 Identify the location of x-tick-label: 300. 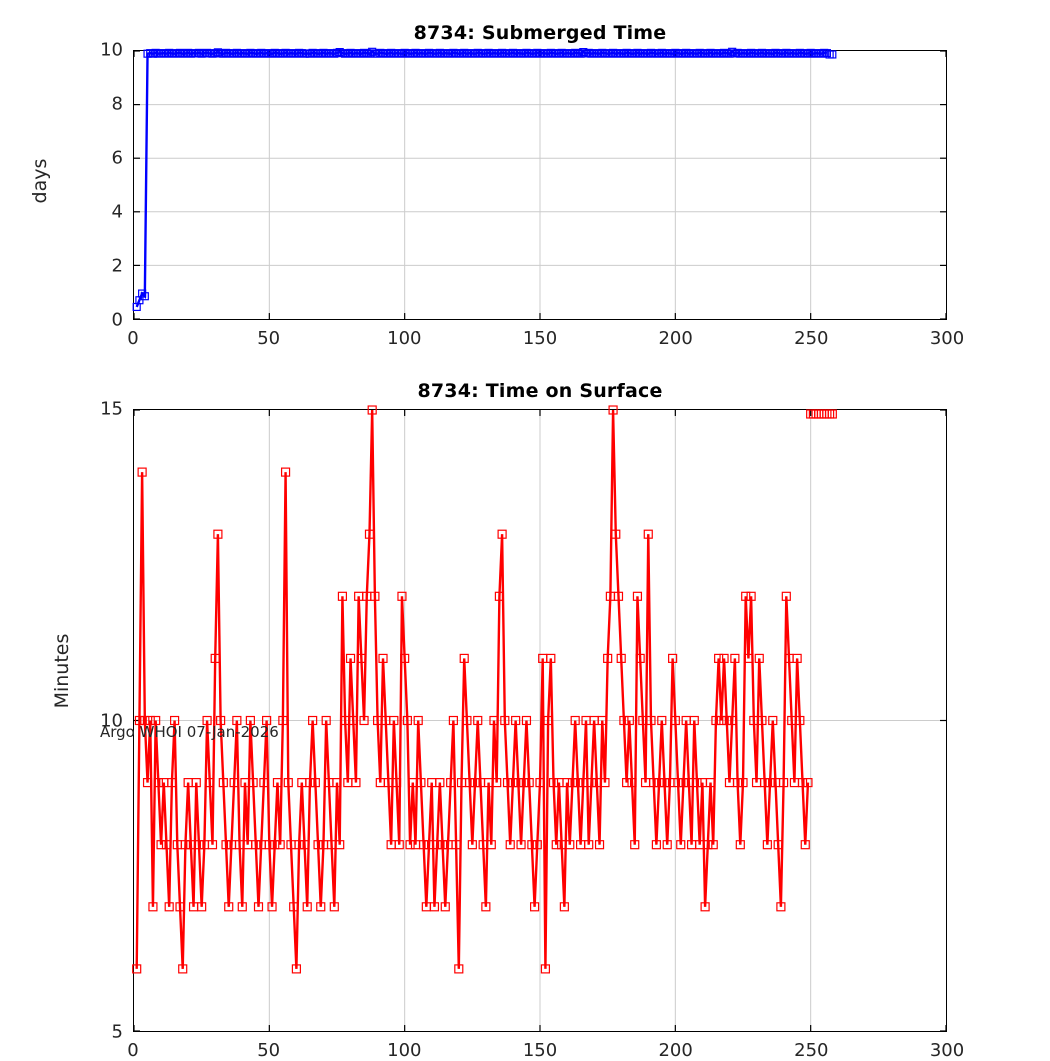
(947, 338).